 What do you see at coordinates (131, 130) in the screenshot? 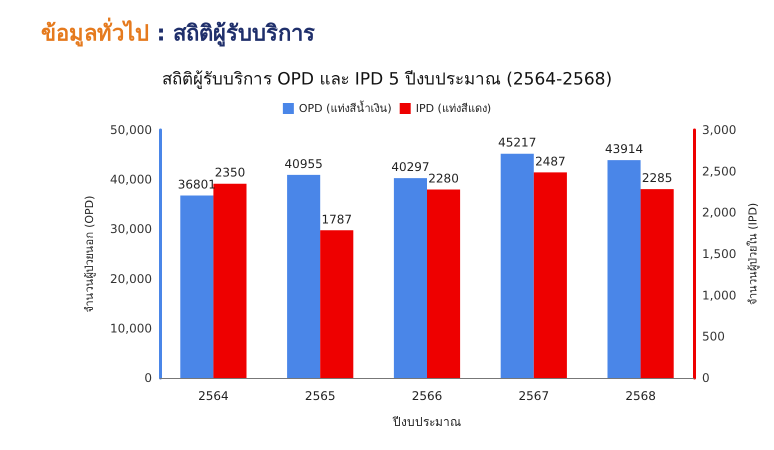
I see `y-tick-label: 50,000` at bounding box center [131, 130].